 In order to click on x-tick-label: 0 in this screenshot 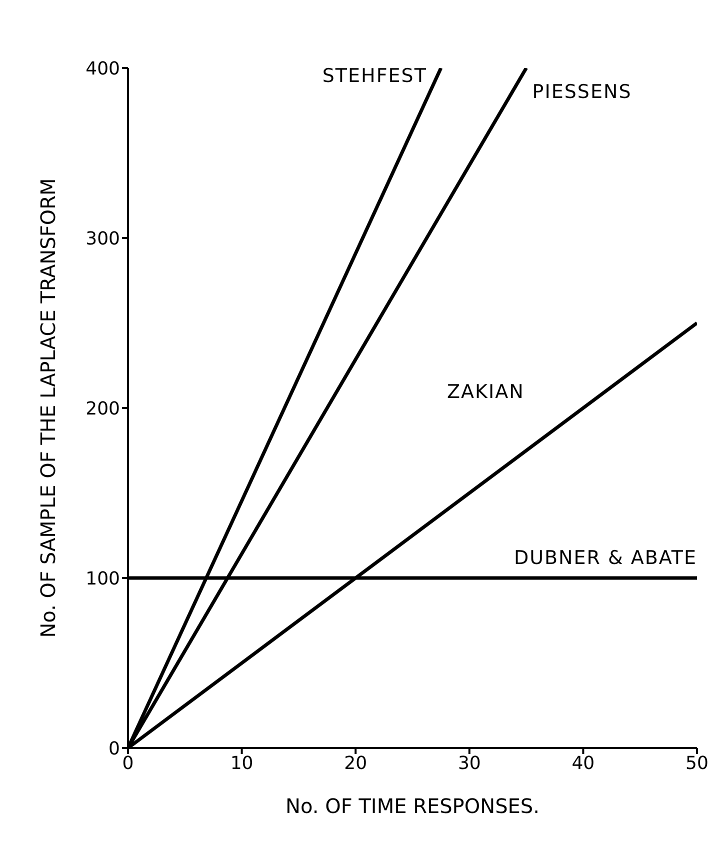, I will do `click(128, 763)`.